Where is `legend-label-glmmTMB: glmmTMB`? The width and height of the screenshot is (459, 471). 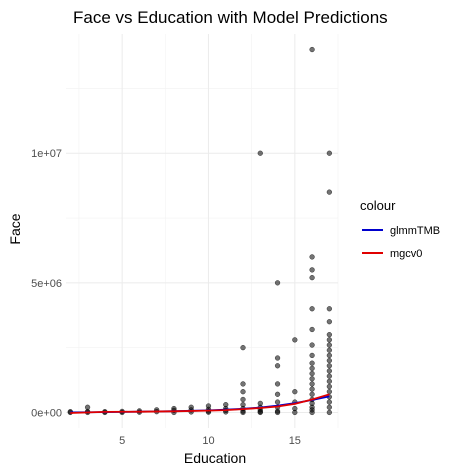 legend-label-glmmTMB: glmmTMB is located at coordinates (415, 231).